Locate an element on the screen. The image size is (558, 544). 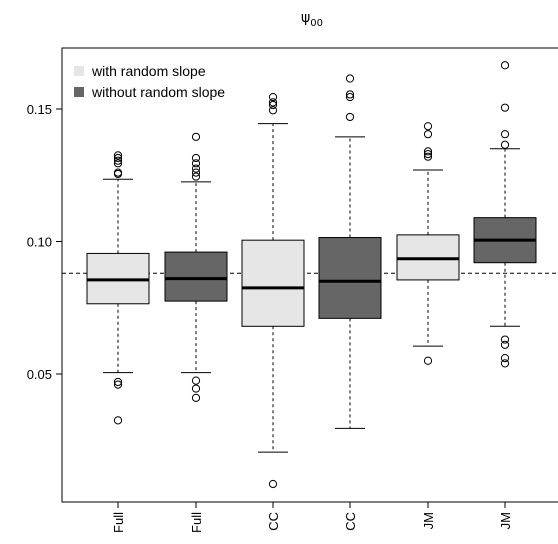
y-tick-label: 0.10 is located at coordinates (39, 242).